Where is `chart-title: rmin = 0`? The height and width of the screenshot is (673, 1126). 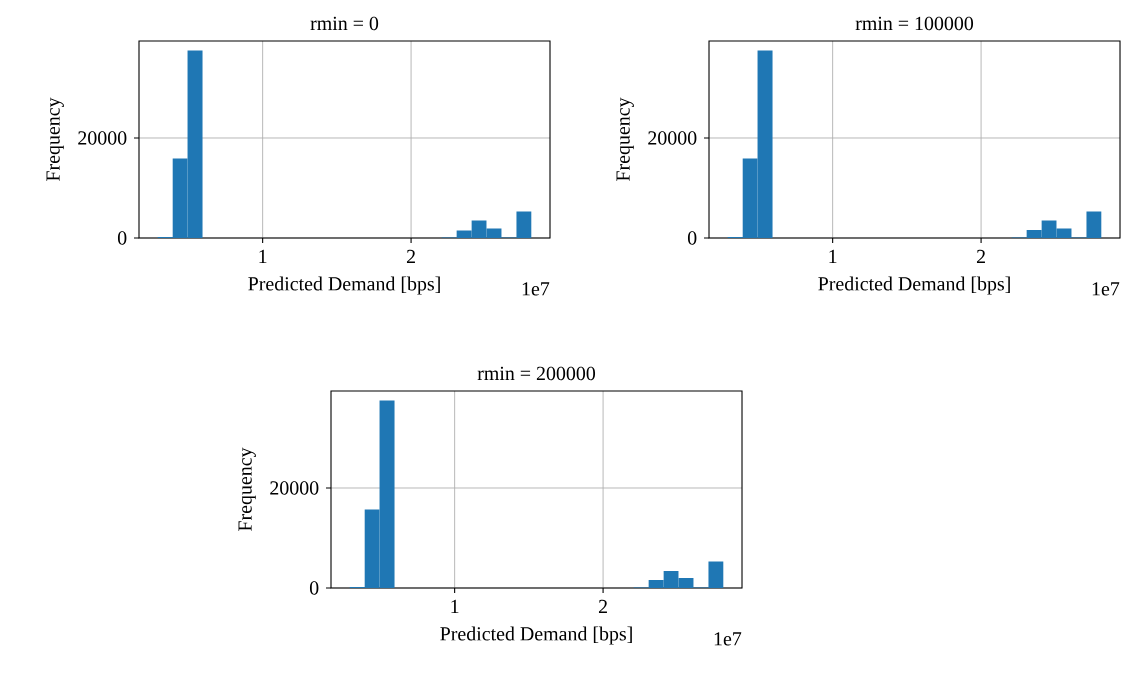
chart-title: rmin = 0 is located at coordinates (344, 23).